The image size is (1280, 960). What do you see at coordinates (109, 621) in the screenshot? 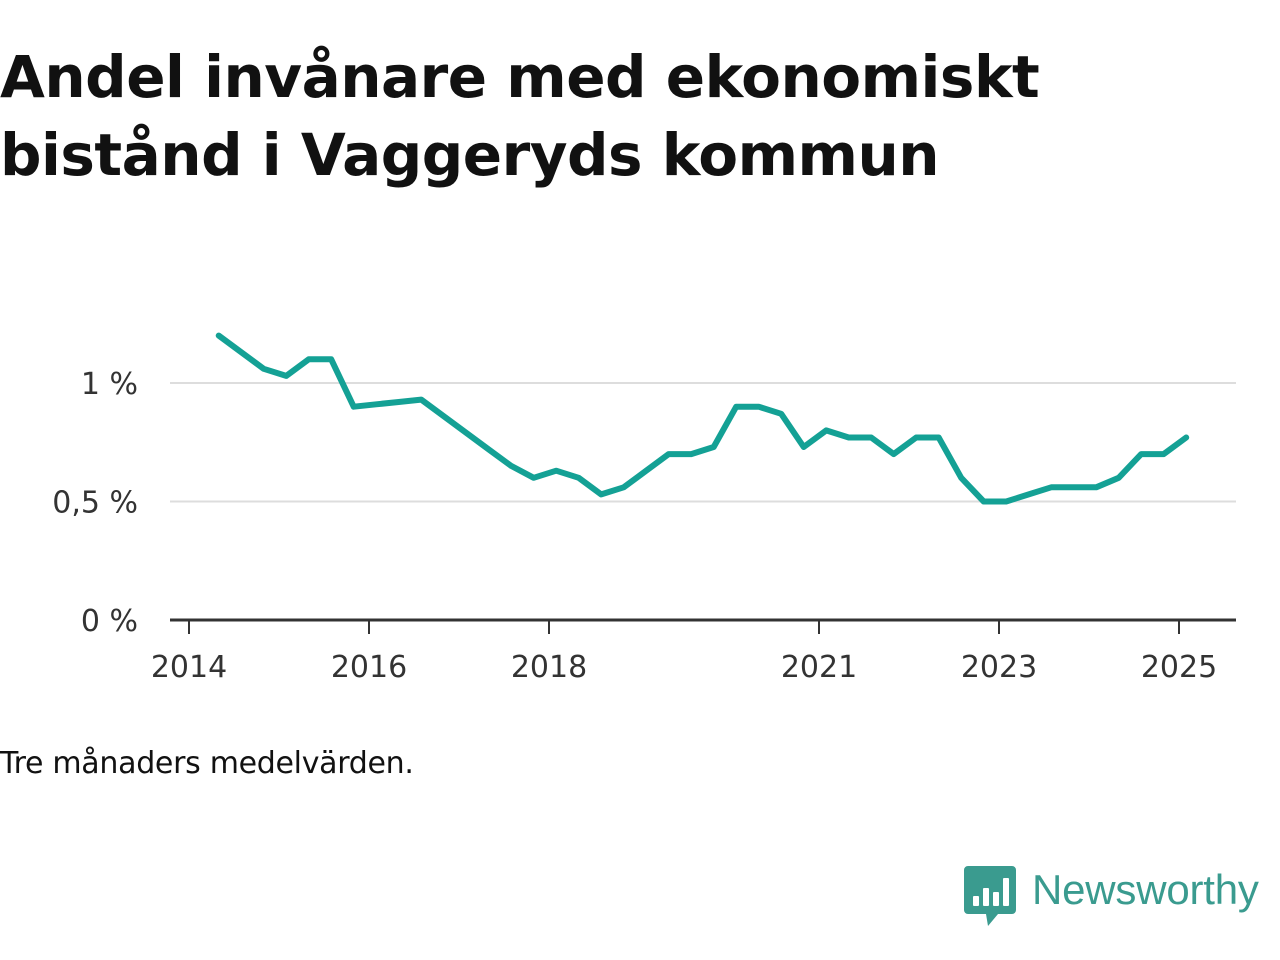
I see `y-tick-label: 0 %` at bounding box center [109, 621].